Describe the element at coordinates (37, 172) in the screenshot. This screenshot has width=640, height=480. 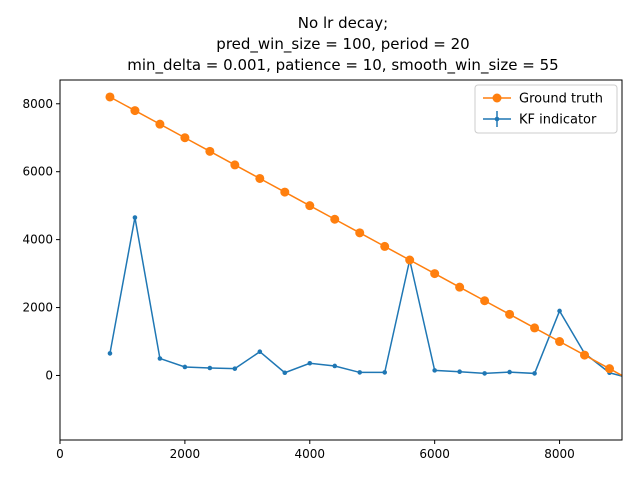
I see `y-tick-label: 6000` at that location.